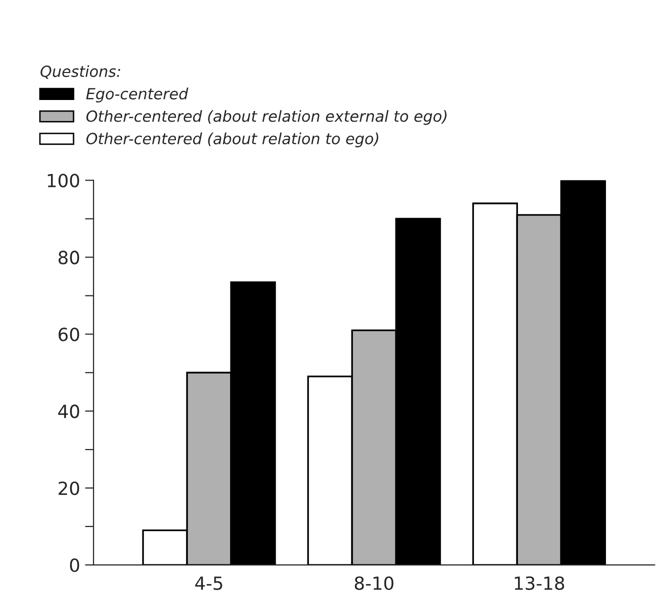  Describe the element at coordinates (69, 411) in the screenshot. I see `y-tick-label: 40` at that location.